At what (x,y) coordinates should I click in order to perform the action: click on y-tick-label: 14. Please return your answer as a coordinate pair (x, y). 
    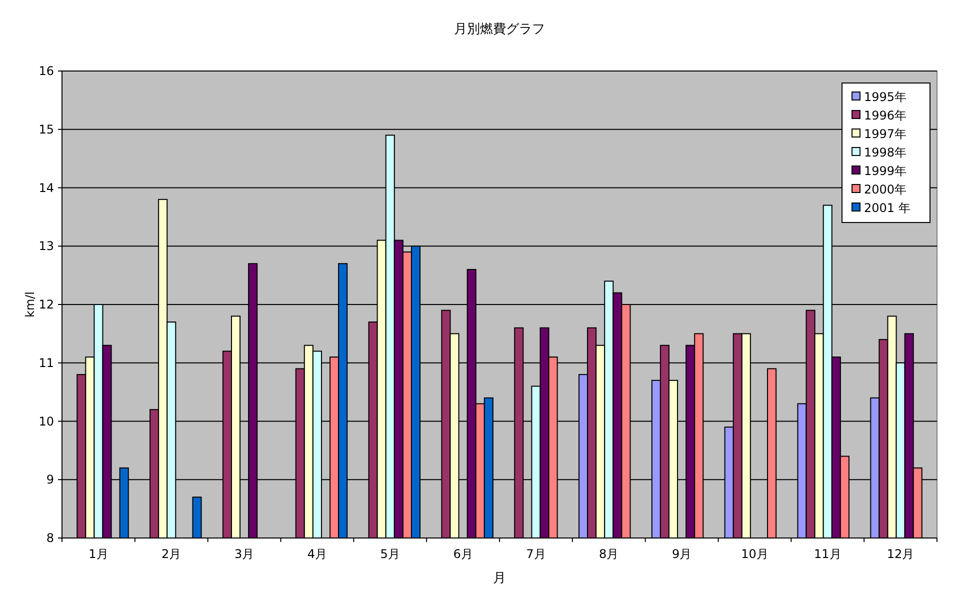
    Looking at the image, I should click on (46, 187).